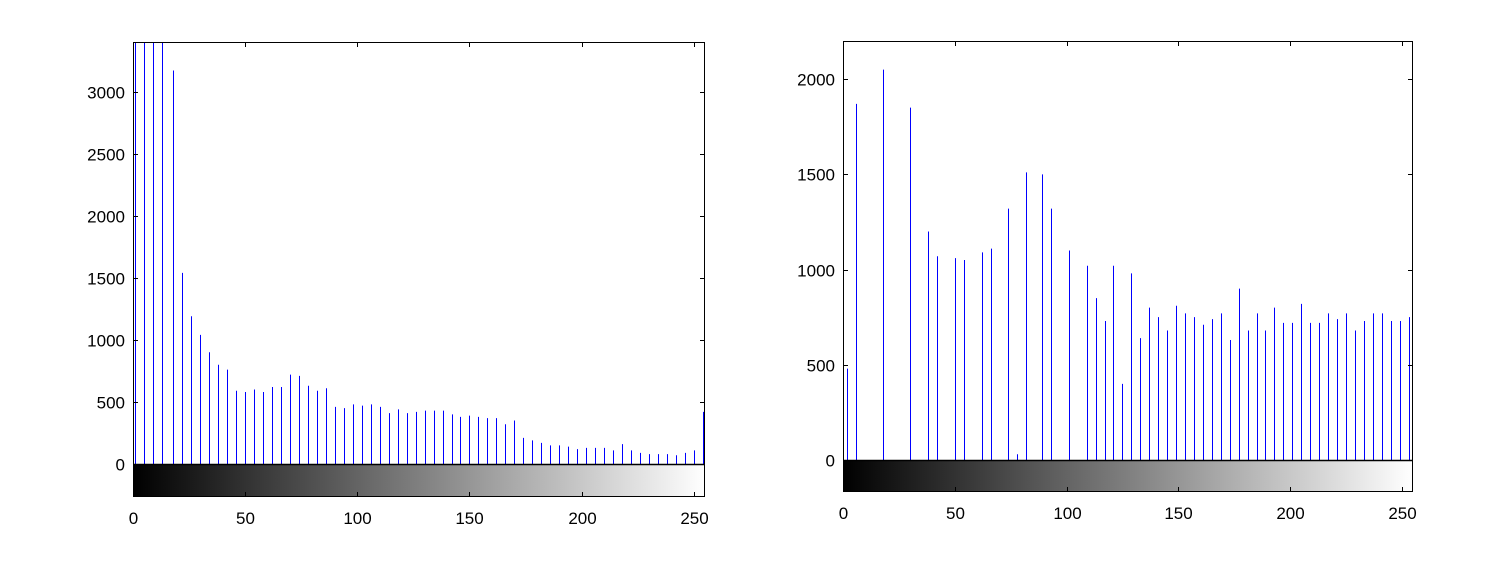 The height and width of the screenshot is (578, 1499). Describe the element at coordinates (106, 217) in the screenshot. I see `left-ytick-label: 2000` at that location.